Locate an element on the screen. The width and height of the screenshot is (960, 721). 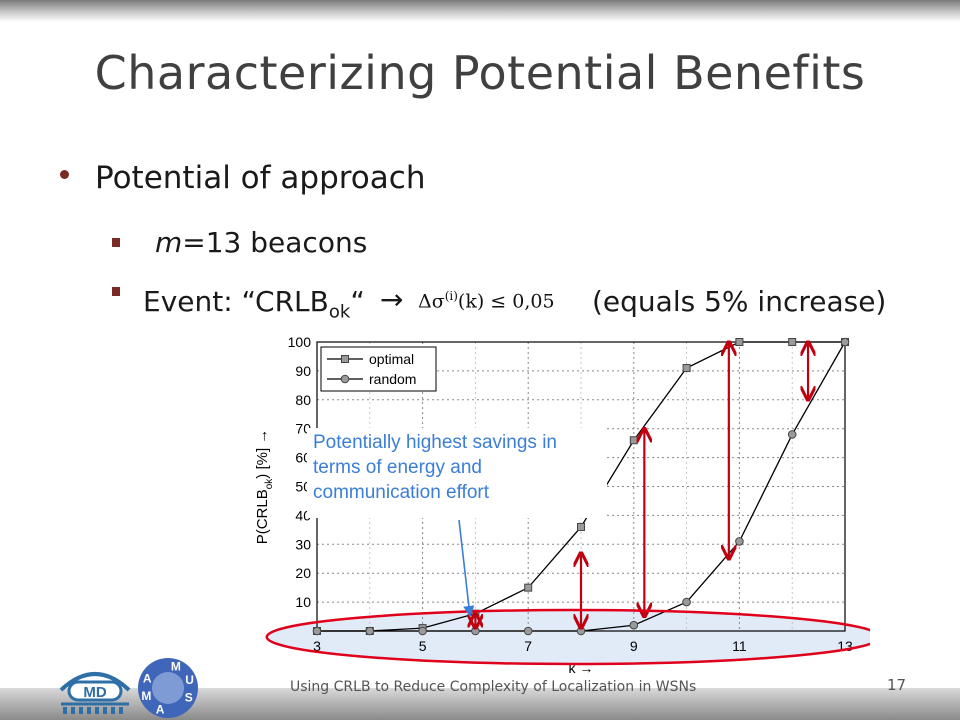
sub-bullet-var: m is located at coordinates (169, 242).